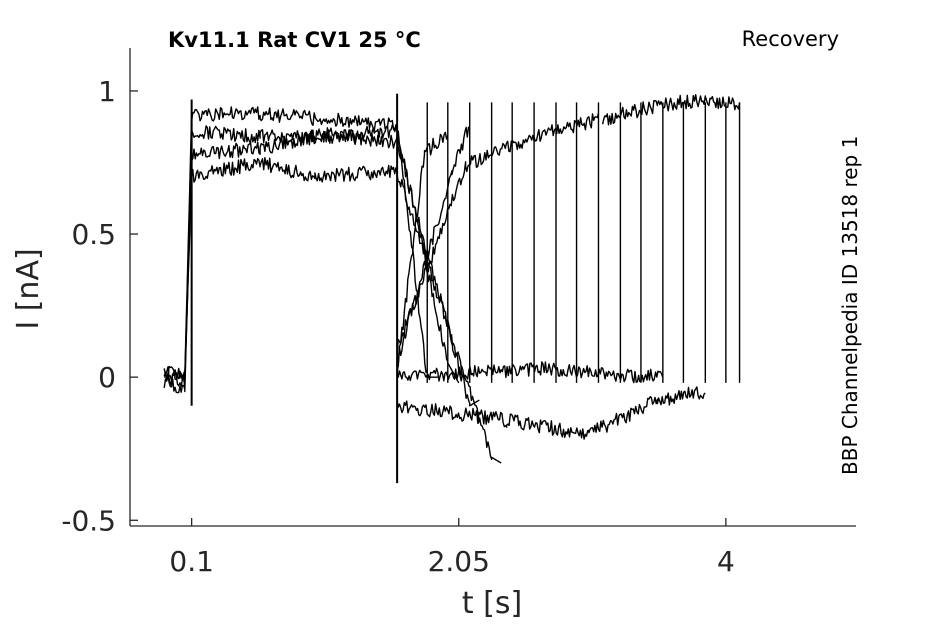  Describe the element at coordinates (107, 377) in the screenshot. I see `y-tick-label: 0` at that location.